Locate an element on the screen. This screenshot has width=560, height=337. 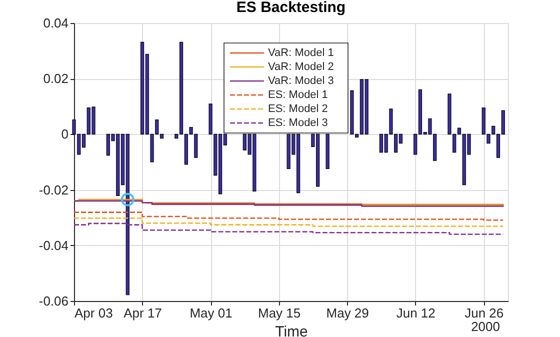
y-tick-label: 0.04 is located at coordinates (55, 23).